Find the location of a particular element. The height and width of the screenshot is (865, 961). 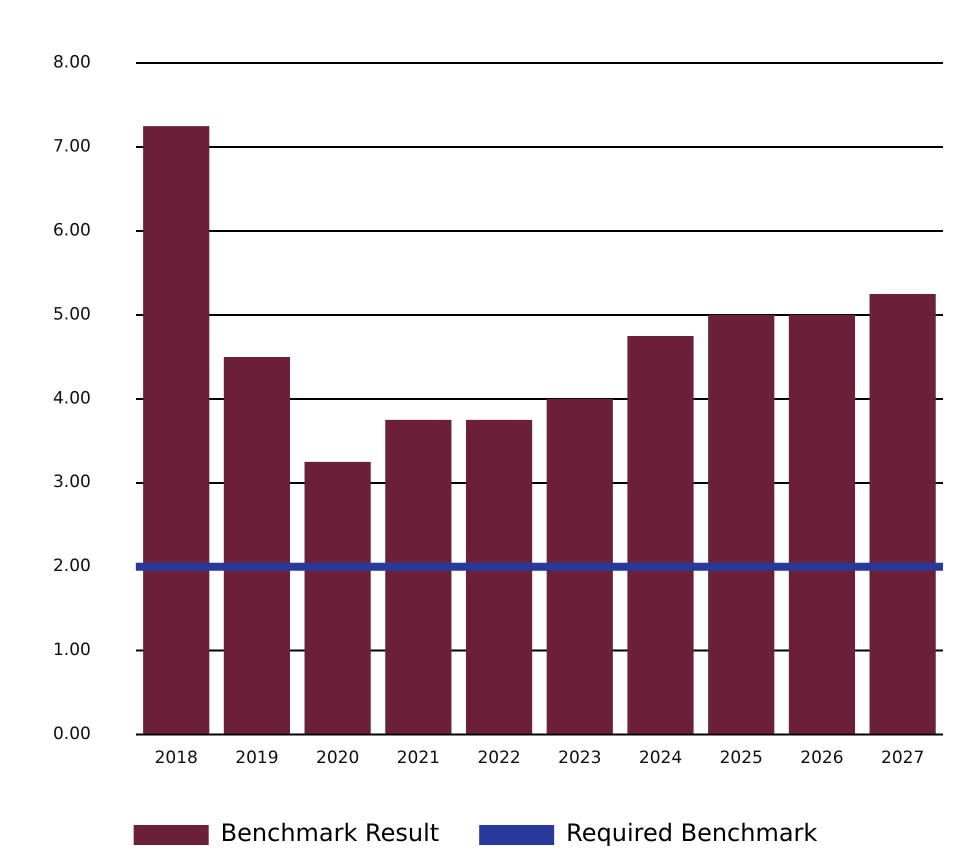

legend-label: Required Benchmark is located at coordinates (692, 833).